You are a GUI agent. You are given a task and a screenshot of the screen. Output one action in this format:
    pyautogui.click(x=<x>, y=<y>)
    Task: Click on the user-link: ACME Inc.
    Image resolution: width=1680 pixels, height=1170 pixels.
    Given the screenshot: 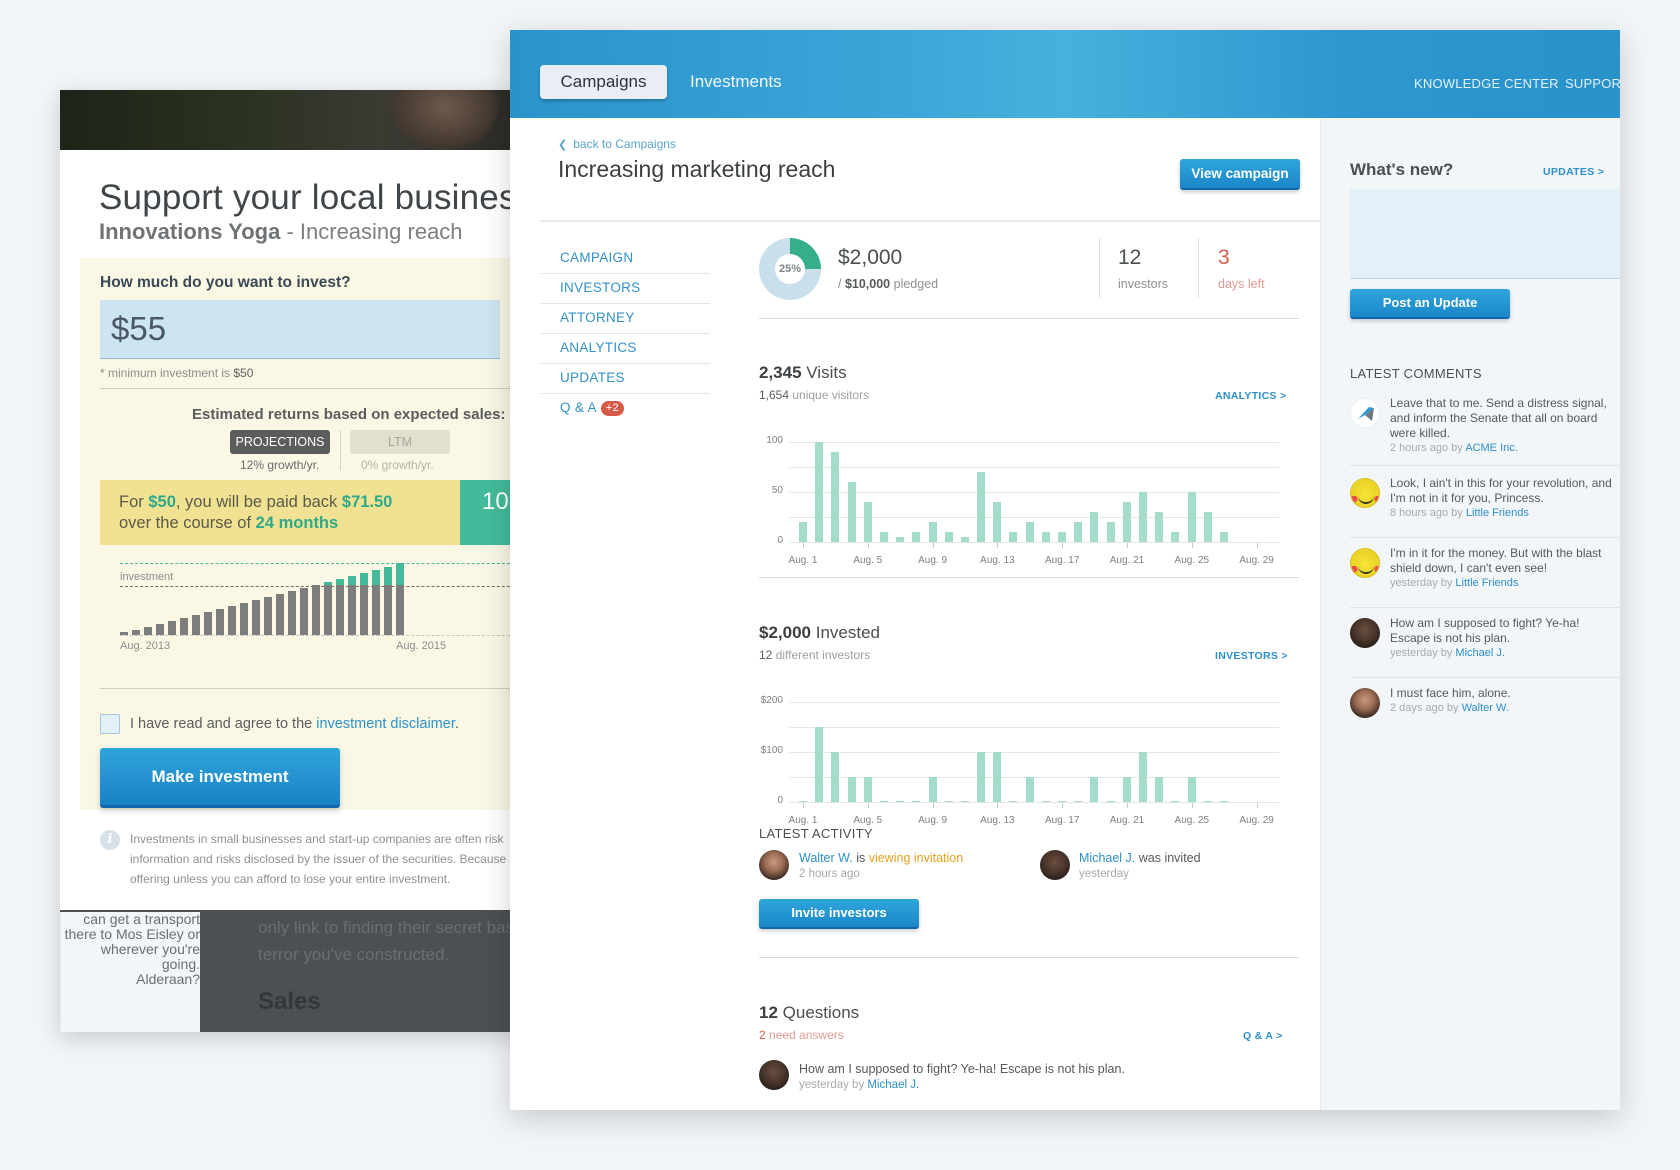 What is the action you would take?
    pyautogui.click(x=1491, y=448)
    